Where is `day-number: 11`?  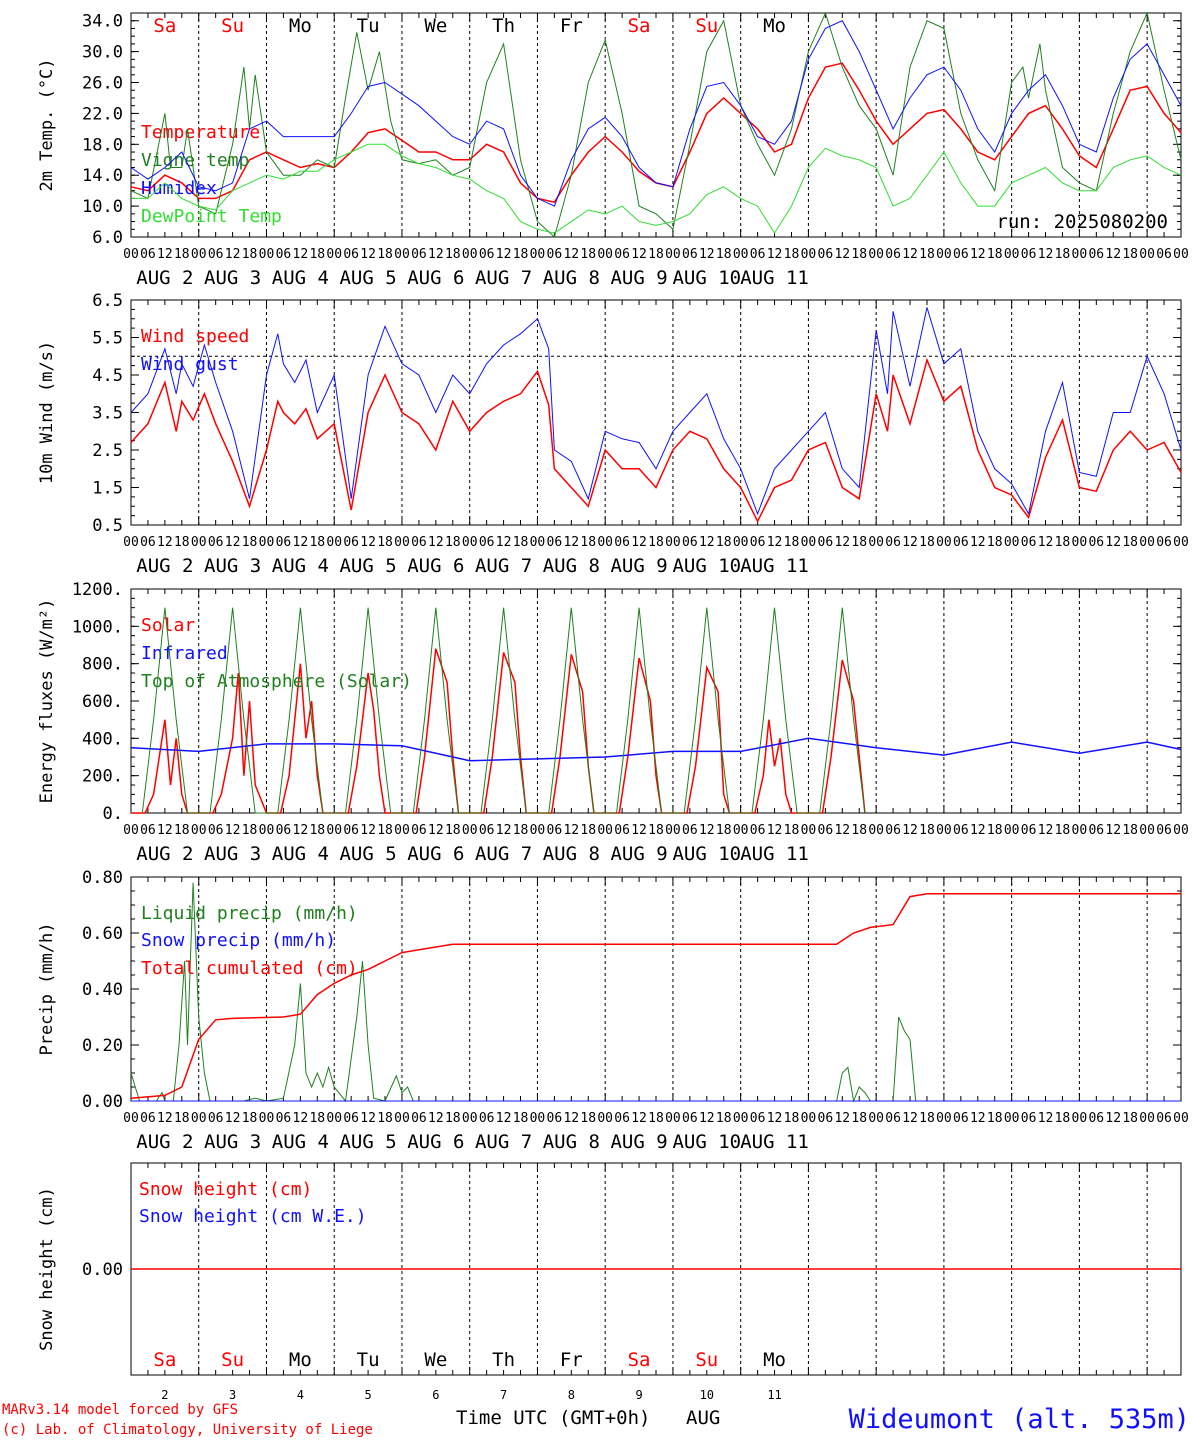 day-number: 11 is located at coordinates (774, 1395).